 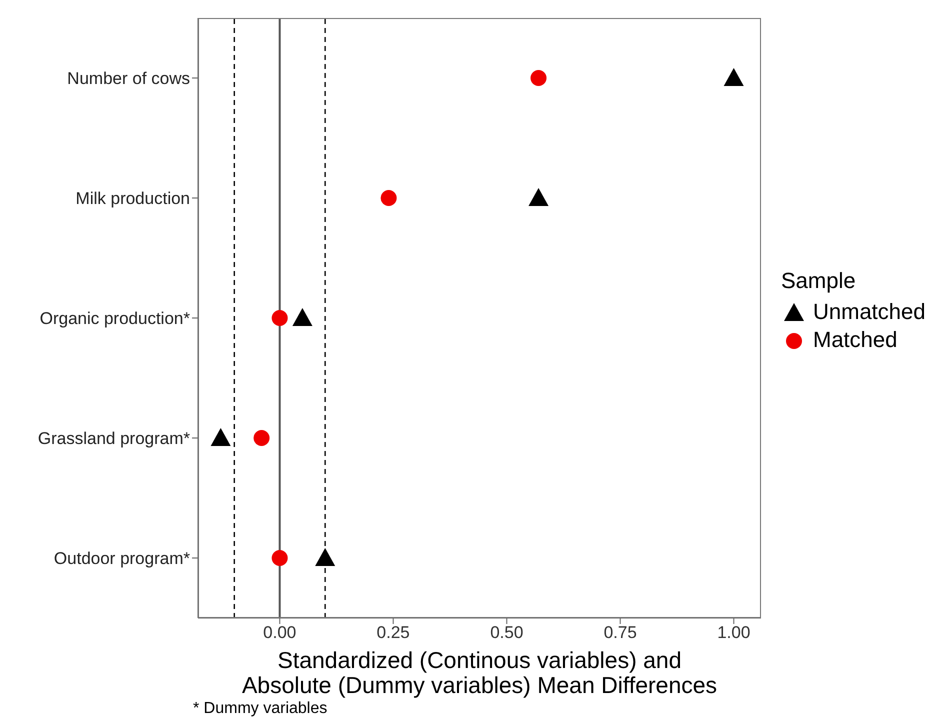 What do you see at coordinates (733, 632) in the screenshot?
I see `x-tick-label: 1.00` at bounding box center [733, 632].